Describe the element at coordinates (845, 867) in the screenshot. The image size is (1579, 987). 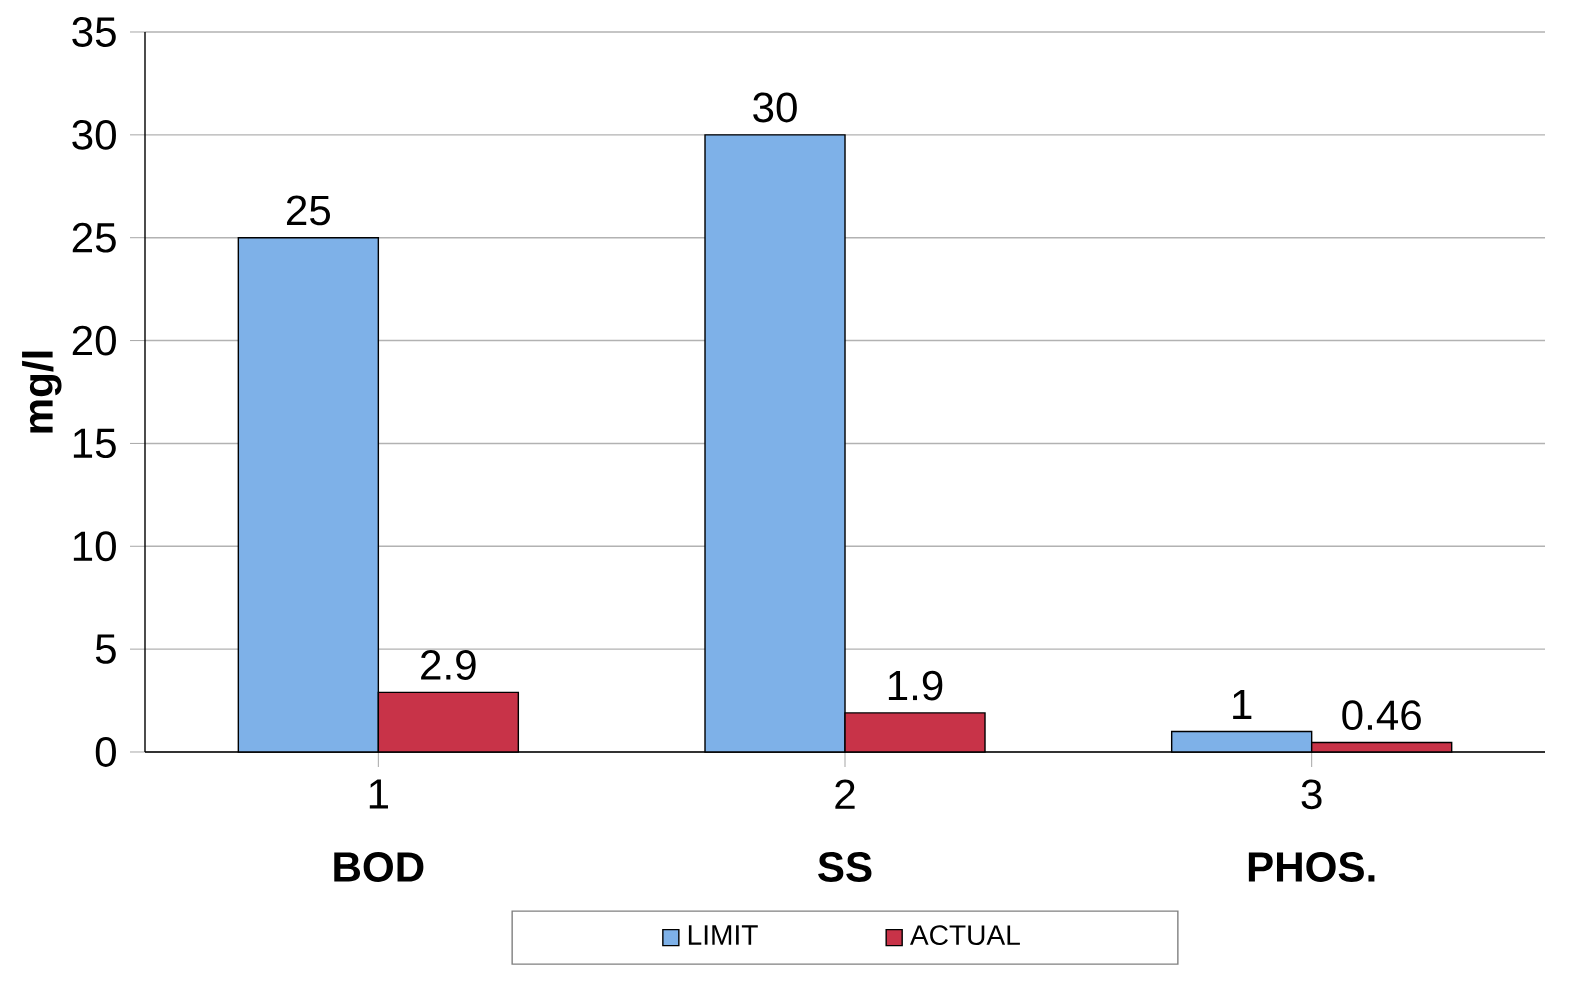
I see `text: SS` at that location.